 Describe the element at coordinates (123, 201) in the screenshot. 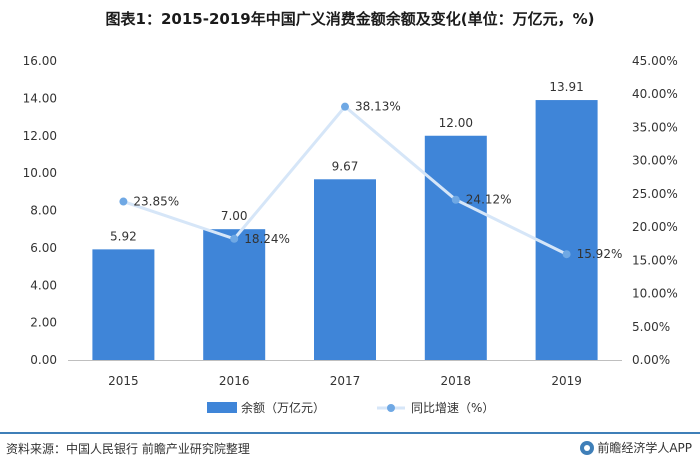

I see `growth-point-2015` at that location.